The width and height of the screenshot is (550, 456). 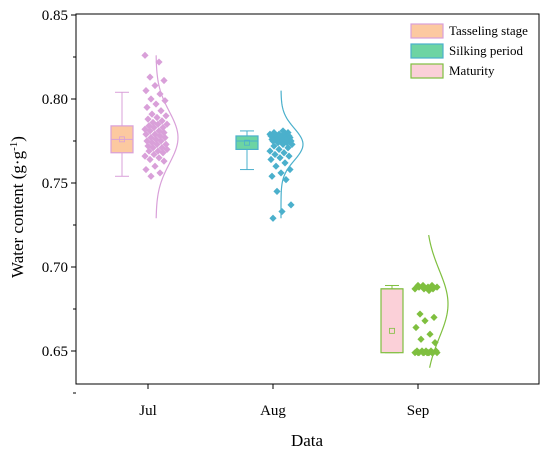 What do you see at coordinates (488, 30) in the screenshot?
I see `legend-label: Tasseling stage` at bounding box center [488, 30].